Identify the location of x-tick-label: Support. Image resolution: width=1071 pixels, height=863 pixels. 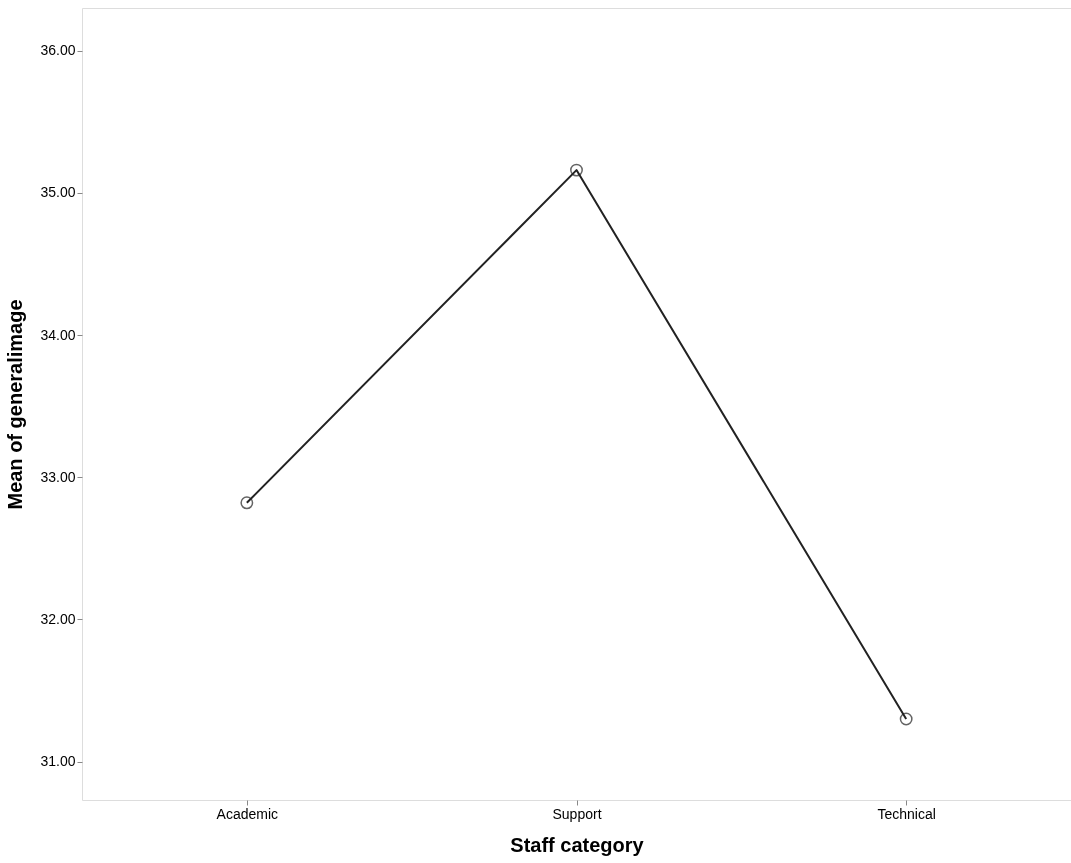
(577, 813).